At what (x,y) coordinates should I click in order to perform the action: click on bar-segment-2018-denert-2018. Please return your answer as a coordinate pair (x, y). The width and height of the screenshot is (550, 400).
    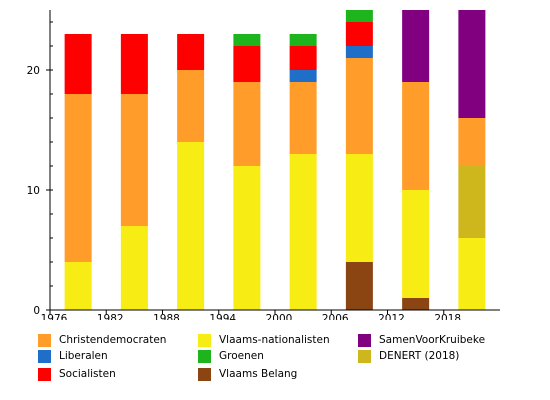
    Looking at the image, I should click on (472, 202).